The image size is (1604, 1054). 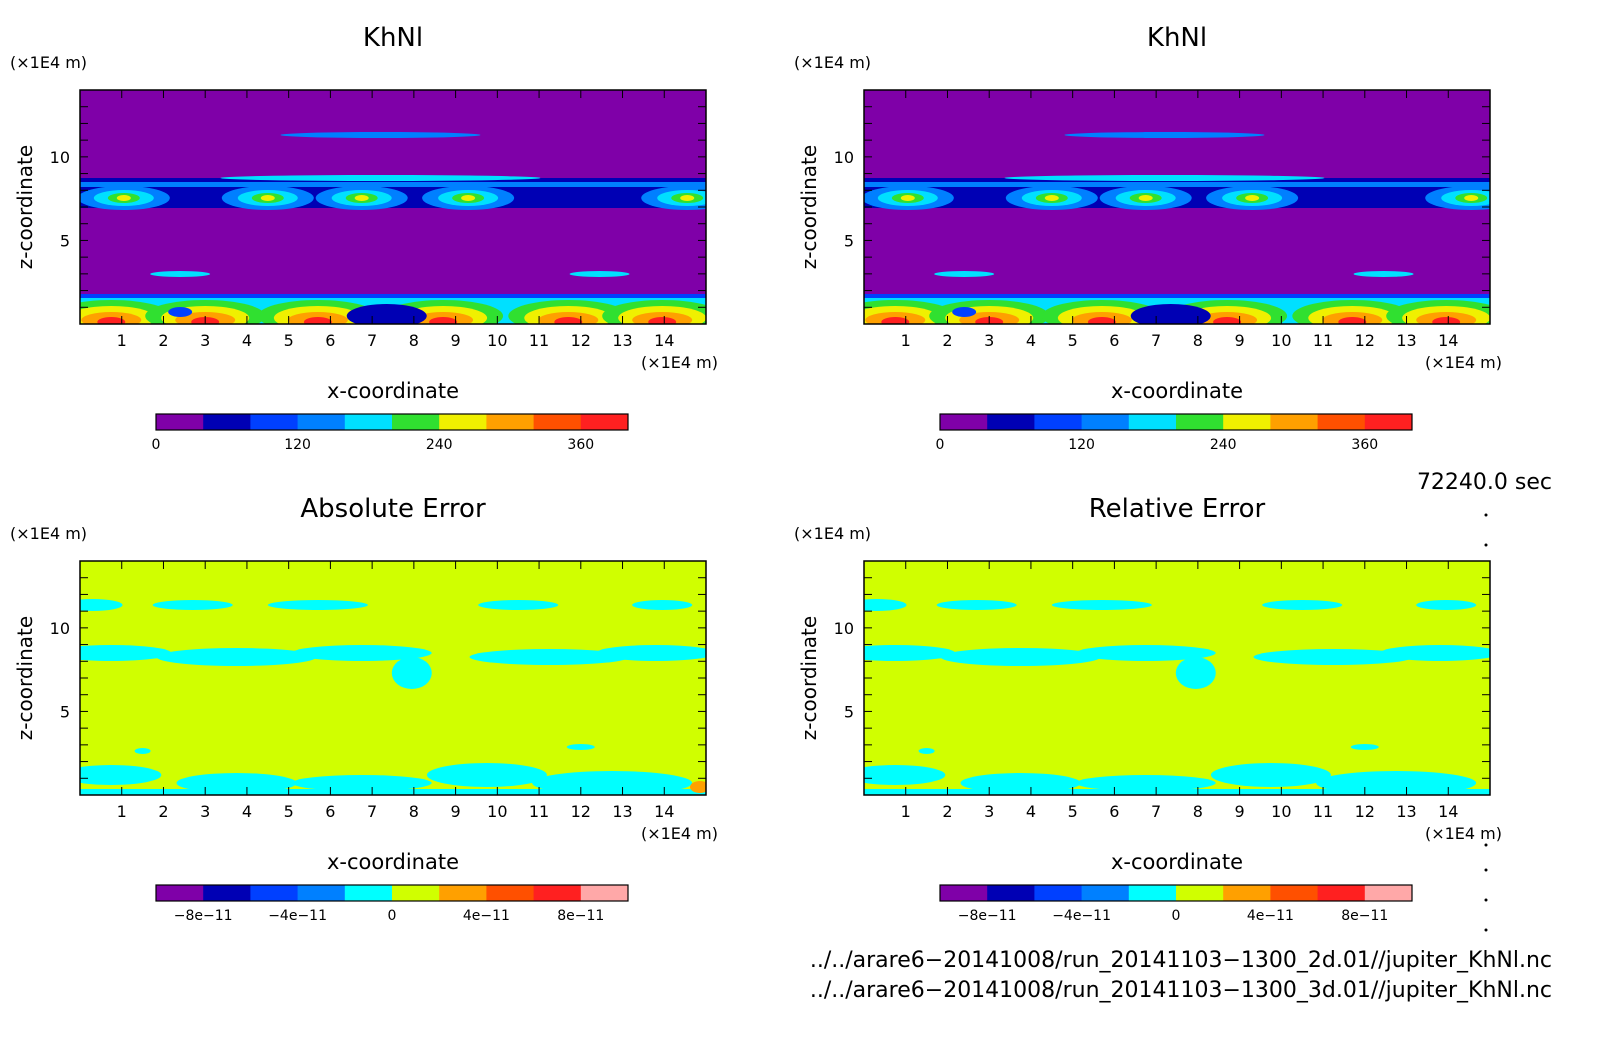 I want to click on x-tick-label: 12, so click(x=581, y=340).